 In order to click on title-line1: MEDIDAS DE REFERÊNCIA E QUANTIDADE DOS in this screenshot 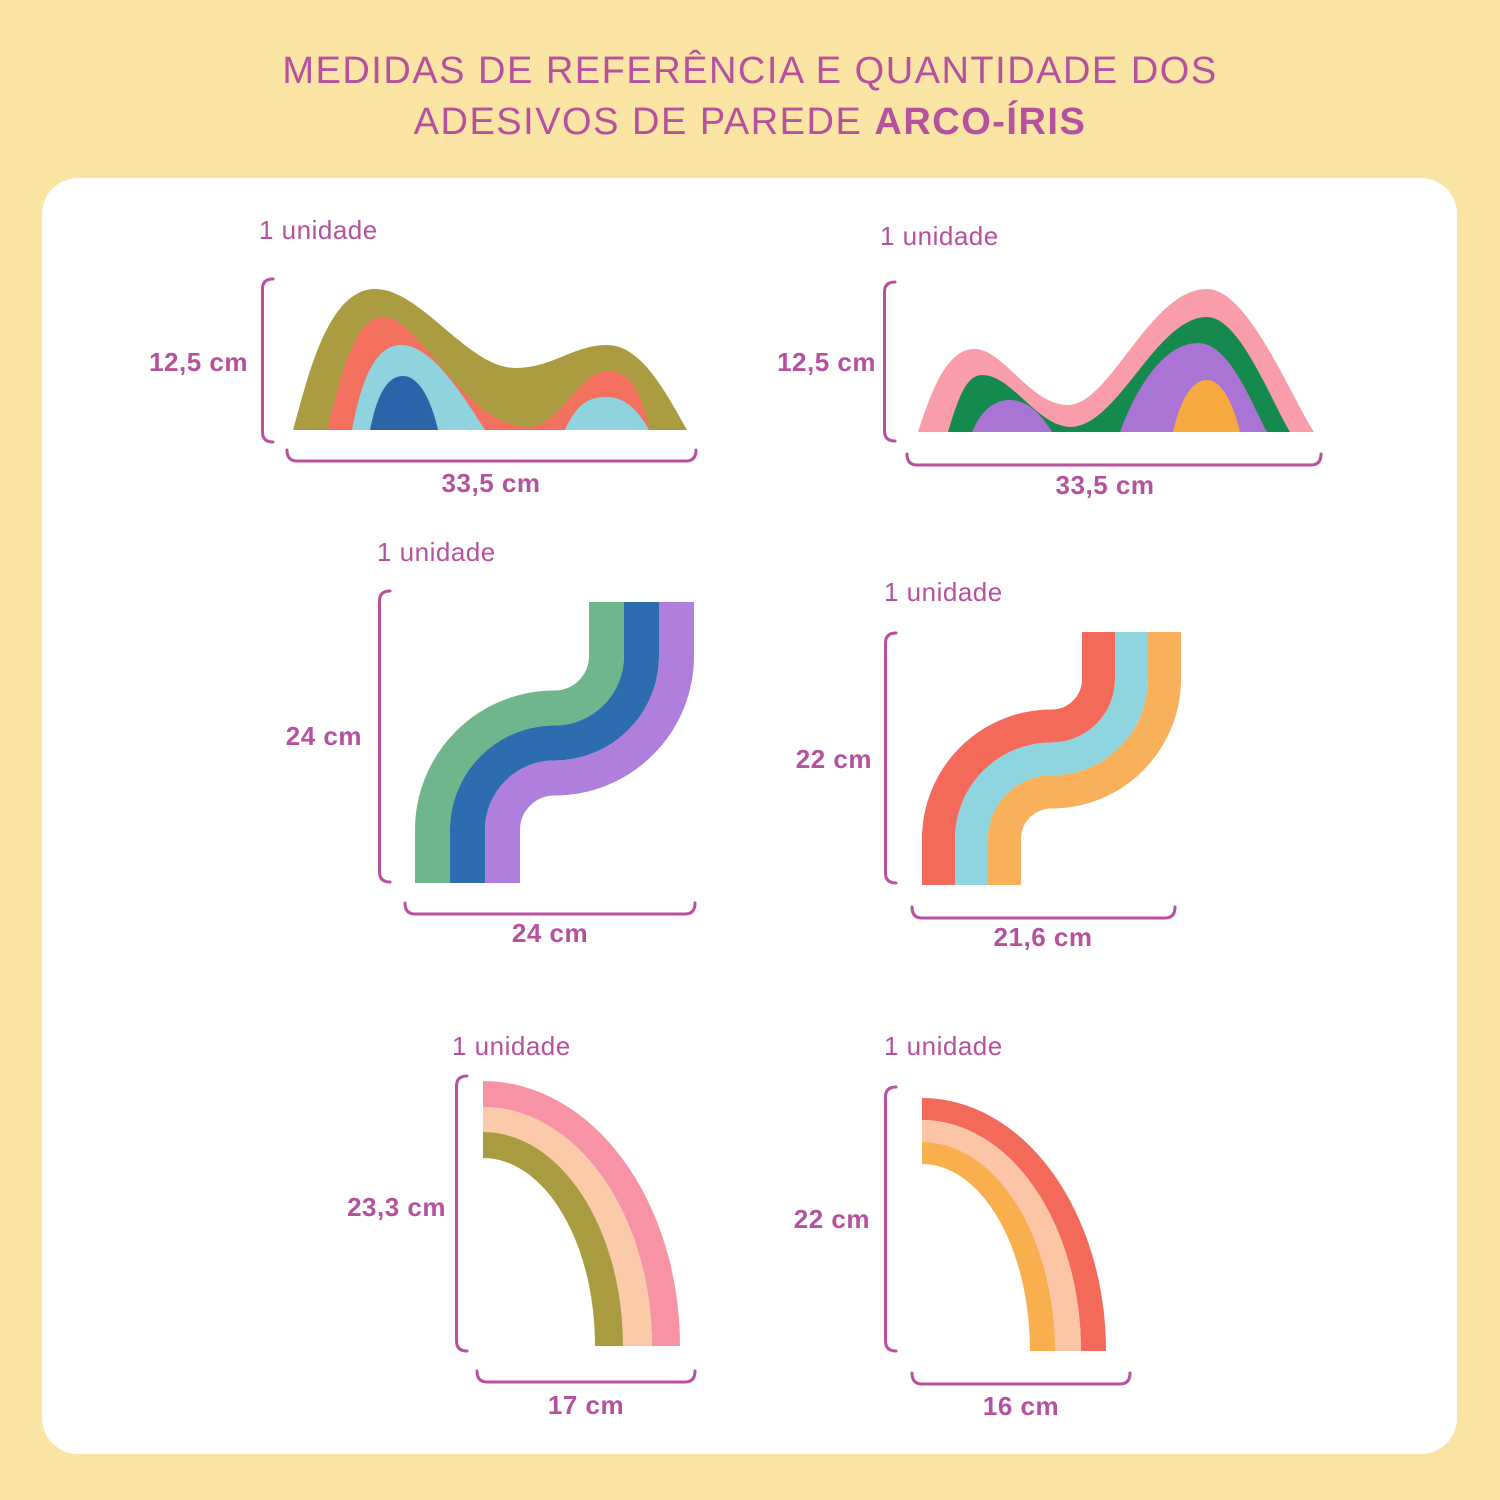, I will do `click(750, 71)`.